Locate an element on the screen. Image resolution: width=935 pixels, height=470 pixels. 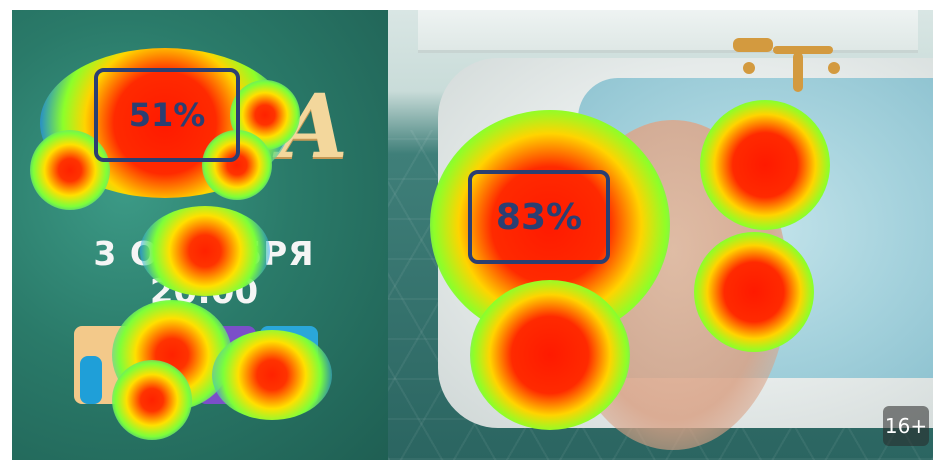
attention-box-person: 83% is located at coordinates (539, 217).